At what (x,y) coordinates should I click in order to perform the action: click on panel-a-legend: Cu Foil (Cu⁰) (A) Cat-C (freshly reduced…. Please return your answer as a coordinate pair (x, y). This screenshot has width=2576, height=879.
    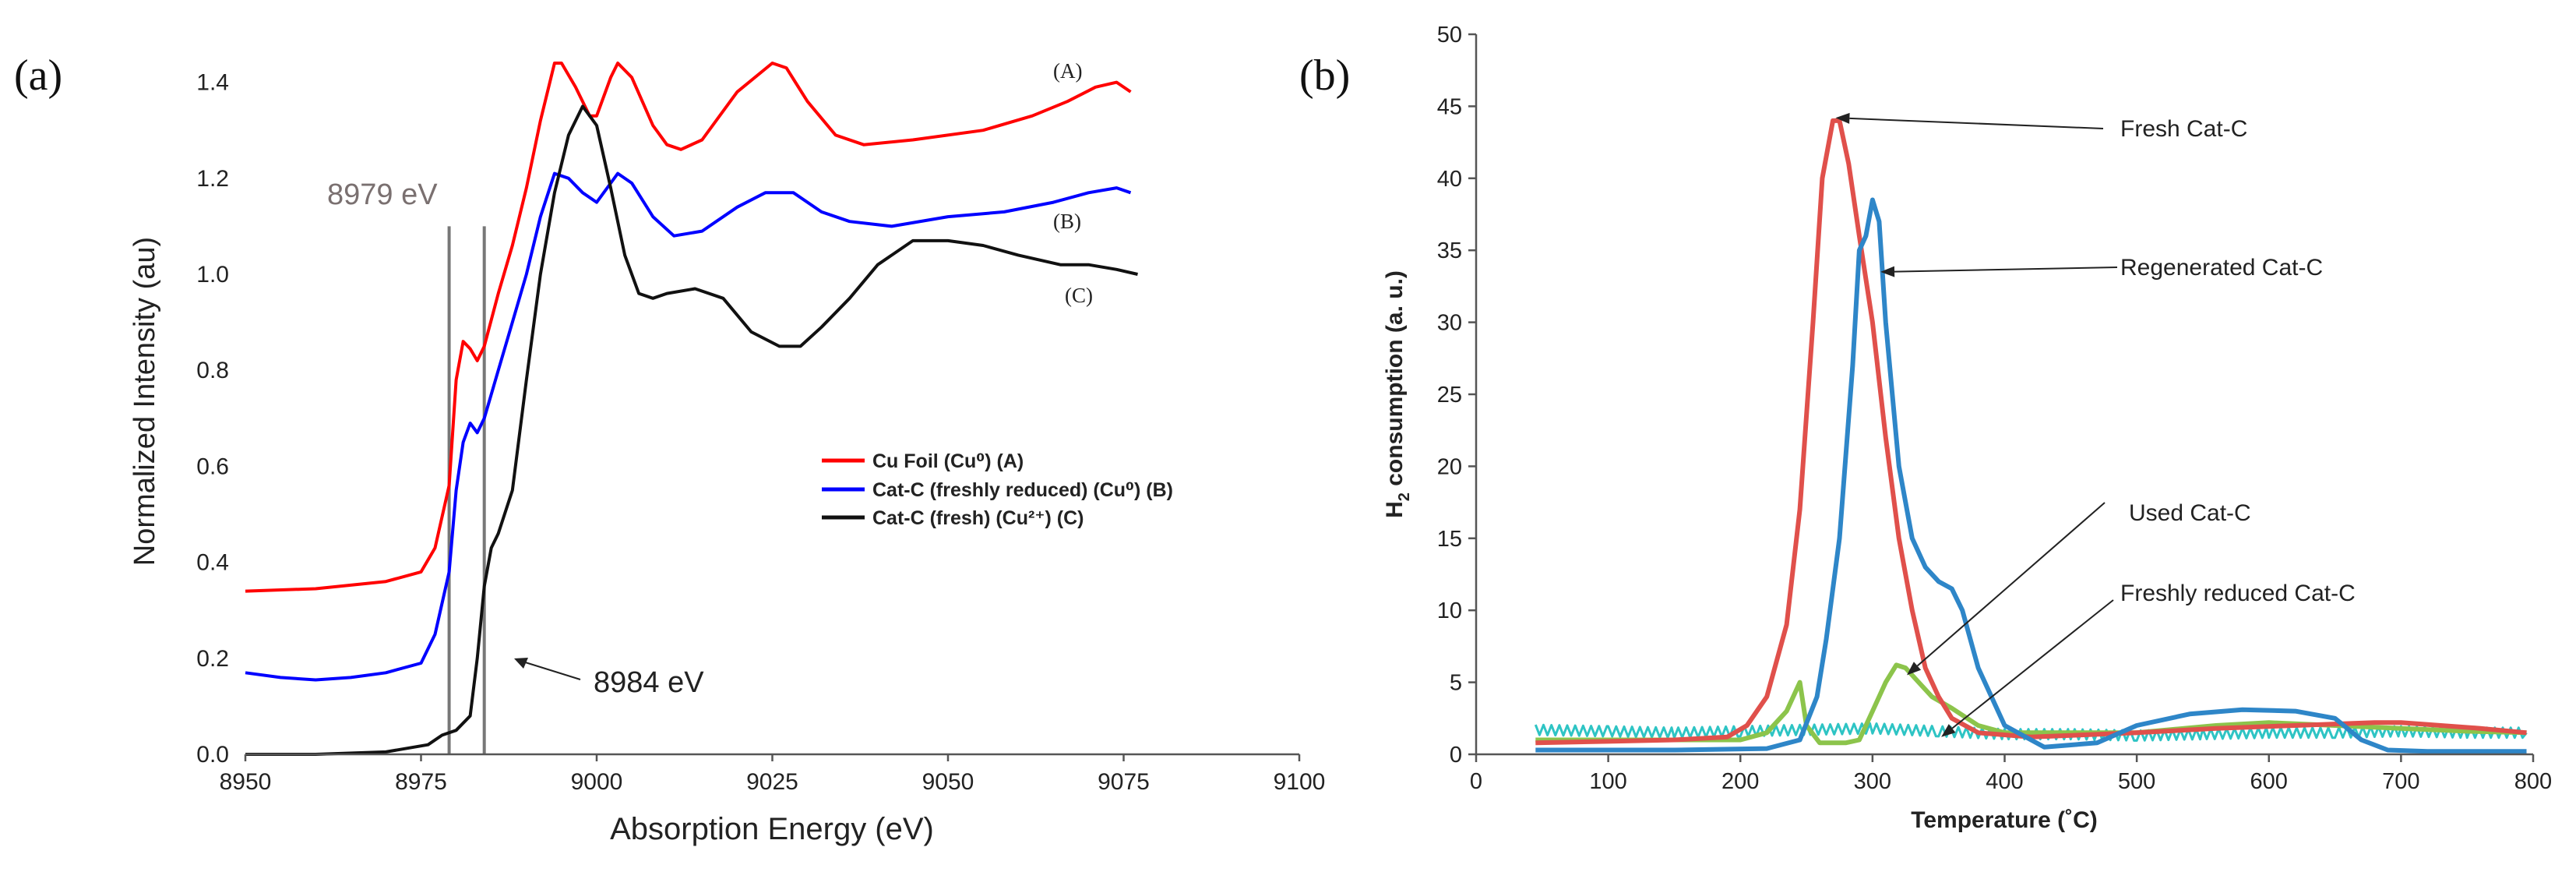
    Looking at the image, I should click on (998, 490).